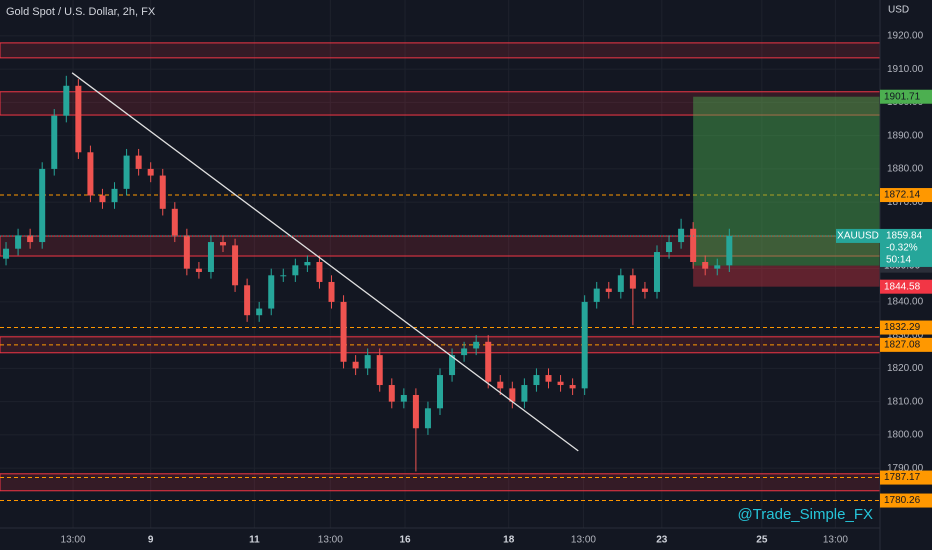 The image size is (932, 550). Describe the element at coordinates (902, 345) in the screenshot. I see `level-label: 1827.08` at that location.